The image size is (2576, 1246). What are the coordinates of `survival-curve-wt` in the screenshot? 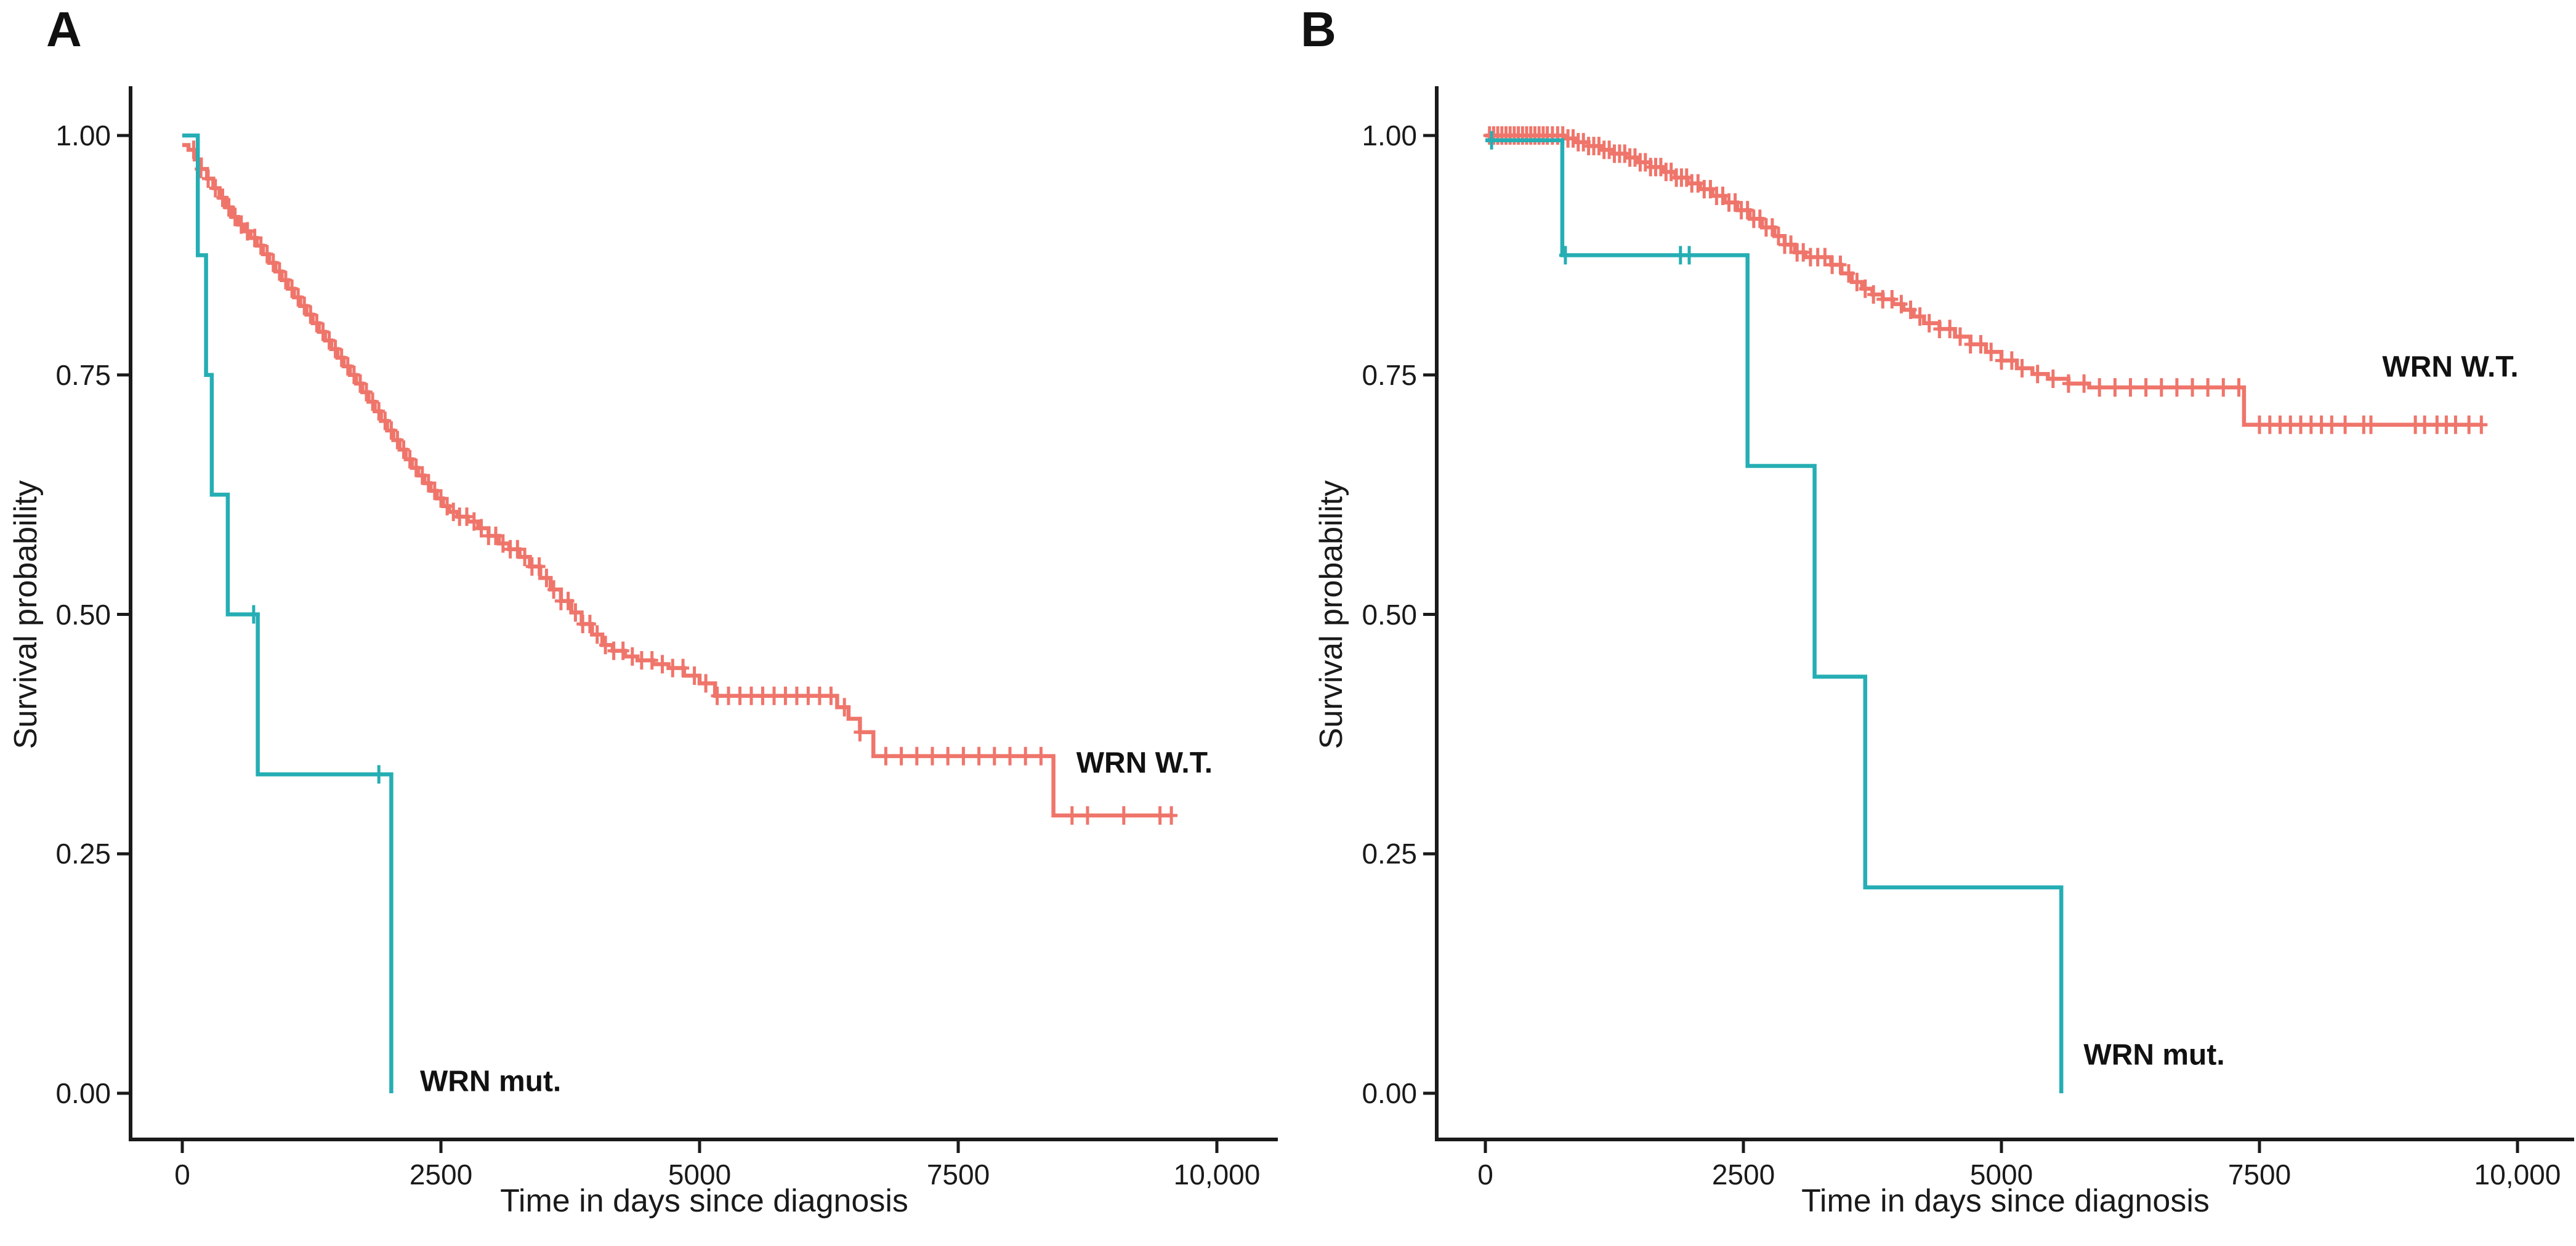 It's located at (1983, 280).